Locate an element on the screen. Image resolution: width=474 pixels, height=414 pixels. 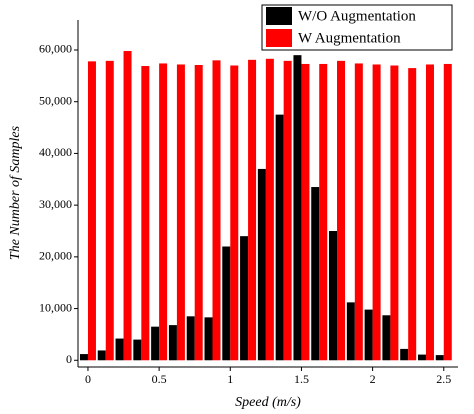
y-tick-label: 0 is located at coordinates (69, 359).